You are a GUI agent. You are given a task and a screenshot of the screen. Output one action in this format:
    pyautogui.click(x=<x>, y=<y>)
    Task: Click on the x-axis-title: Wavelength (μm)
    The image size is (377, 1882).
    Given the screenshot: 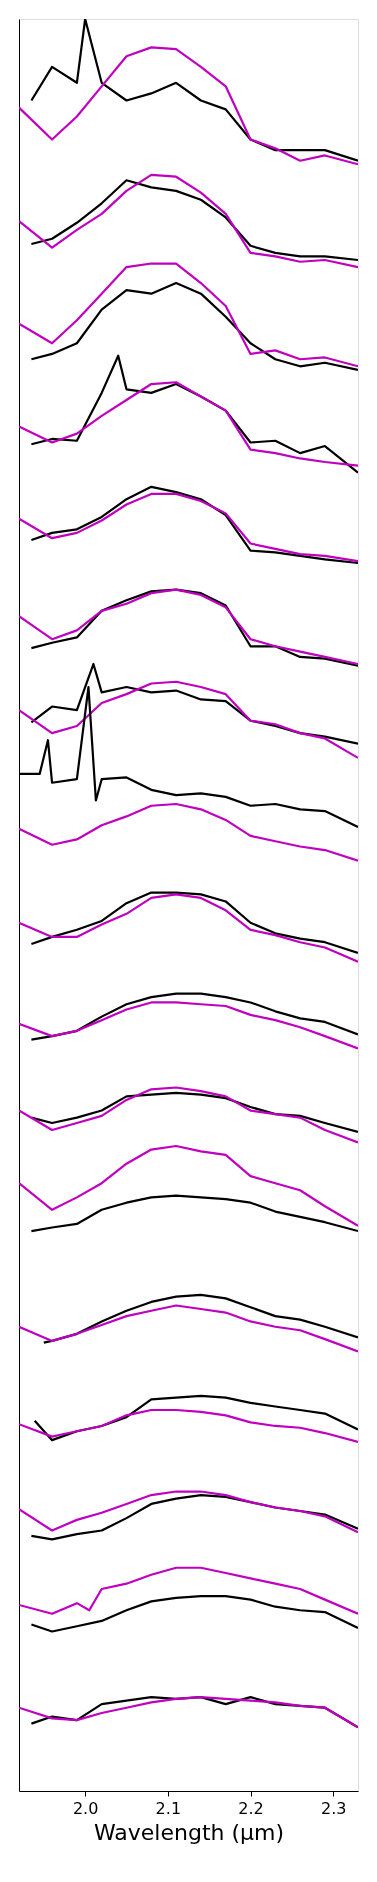 What is the action you would take?
    pyautogui.click(x=189, y=1832)
    